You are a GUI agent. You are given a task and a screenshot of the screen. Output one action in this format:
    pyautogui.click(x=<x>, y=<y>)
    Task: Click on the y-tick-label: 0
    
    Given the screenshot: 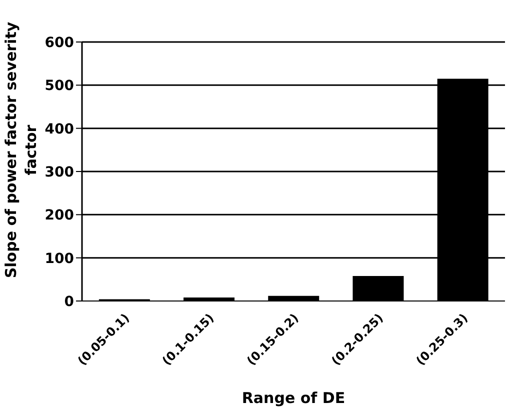 What is the action you would take?
    pyautogui.click(x=69, y=302)
    